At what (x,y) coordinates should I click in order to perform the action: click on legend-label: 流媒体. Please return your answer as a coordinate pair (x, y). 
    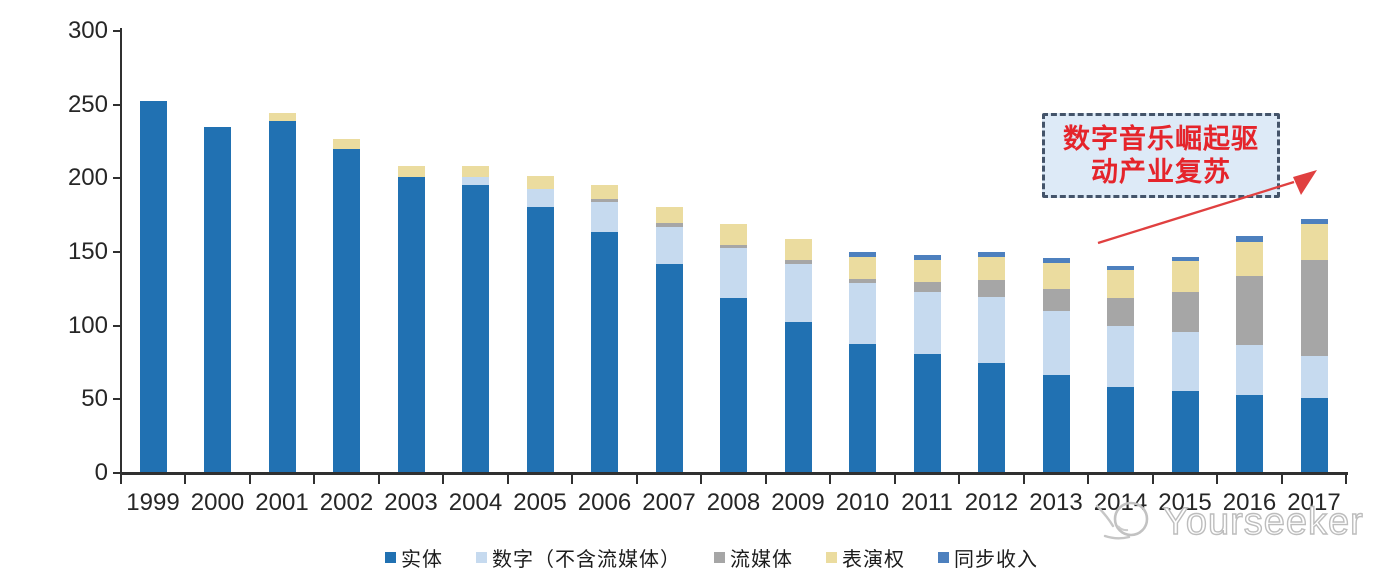
    Looking at the image, I should click on (761, 560).